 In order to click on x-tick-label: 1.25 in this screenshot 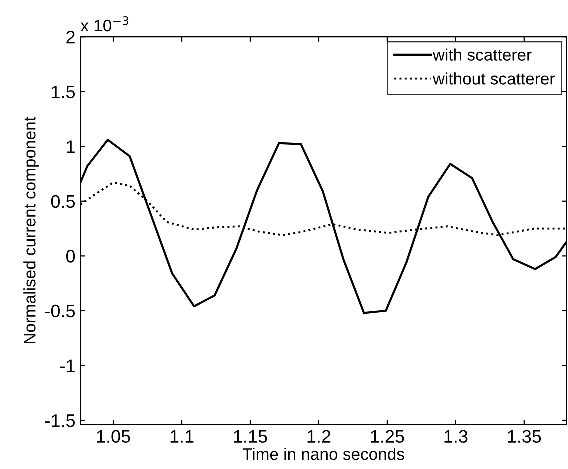, I will do `click(387, 437)`.